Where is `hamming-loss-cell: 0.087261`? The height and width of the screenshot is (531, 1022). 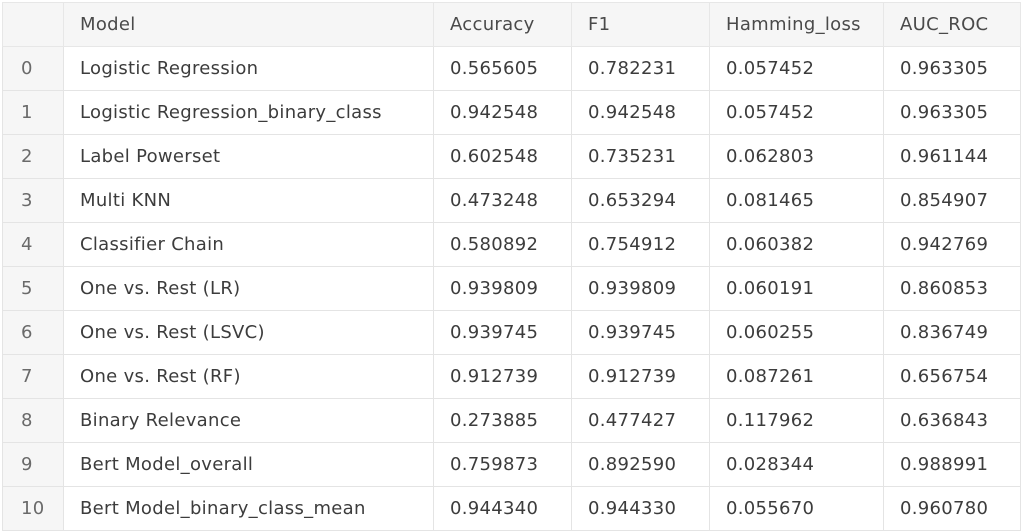 hamming-loss-cell: 0.087261 is located at coordinates (796, 376).